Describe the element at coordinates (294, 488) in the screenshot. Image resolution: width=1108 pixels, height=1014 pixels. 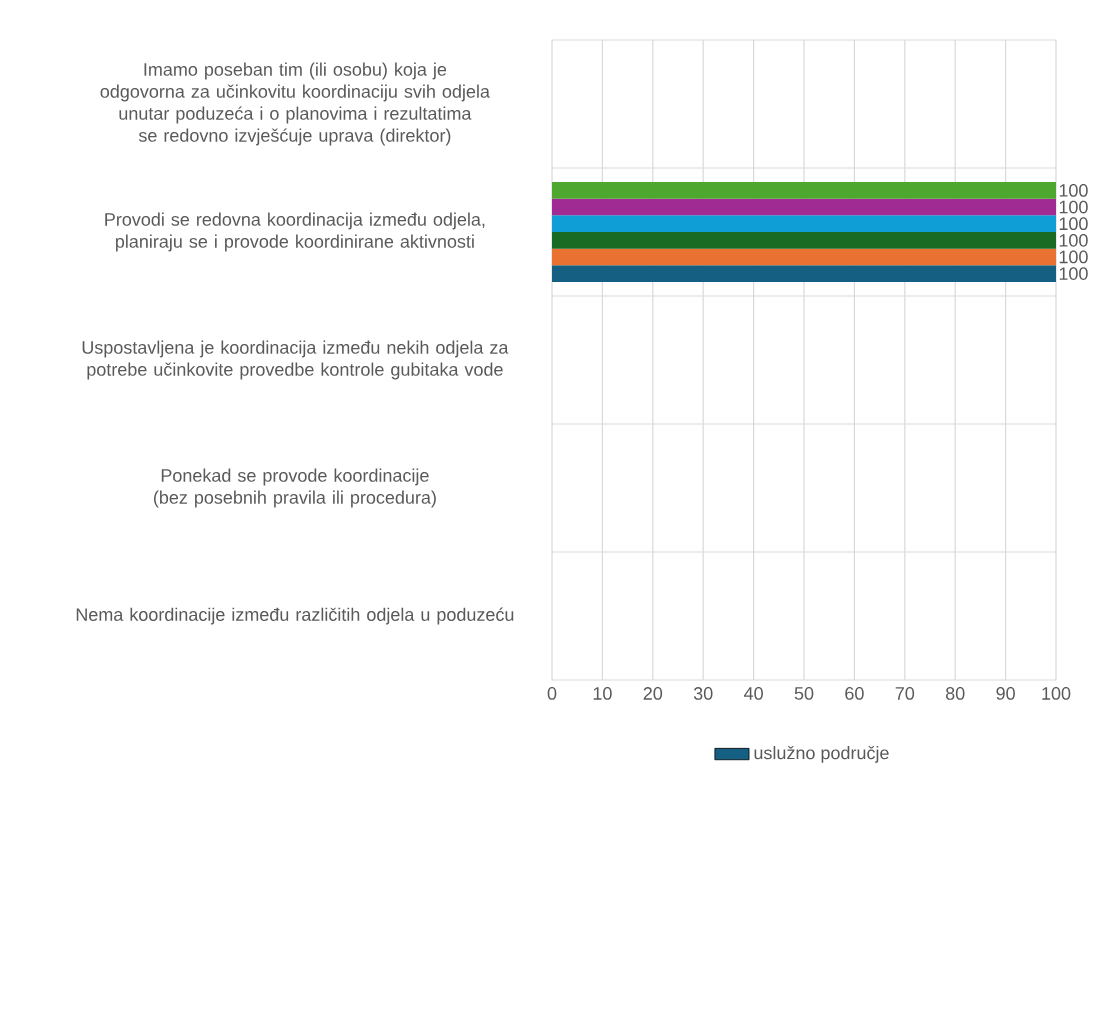
I see `y-tick-label: Ponekad se provode koordinacije (bez posebnih pravila ili procedura)` at that location.